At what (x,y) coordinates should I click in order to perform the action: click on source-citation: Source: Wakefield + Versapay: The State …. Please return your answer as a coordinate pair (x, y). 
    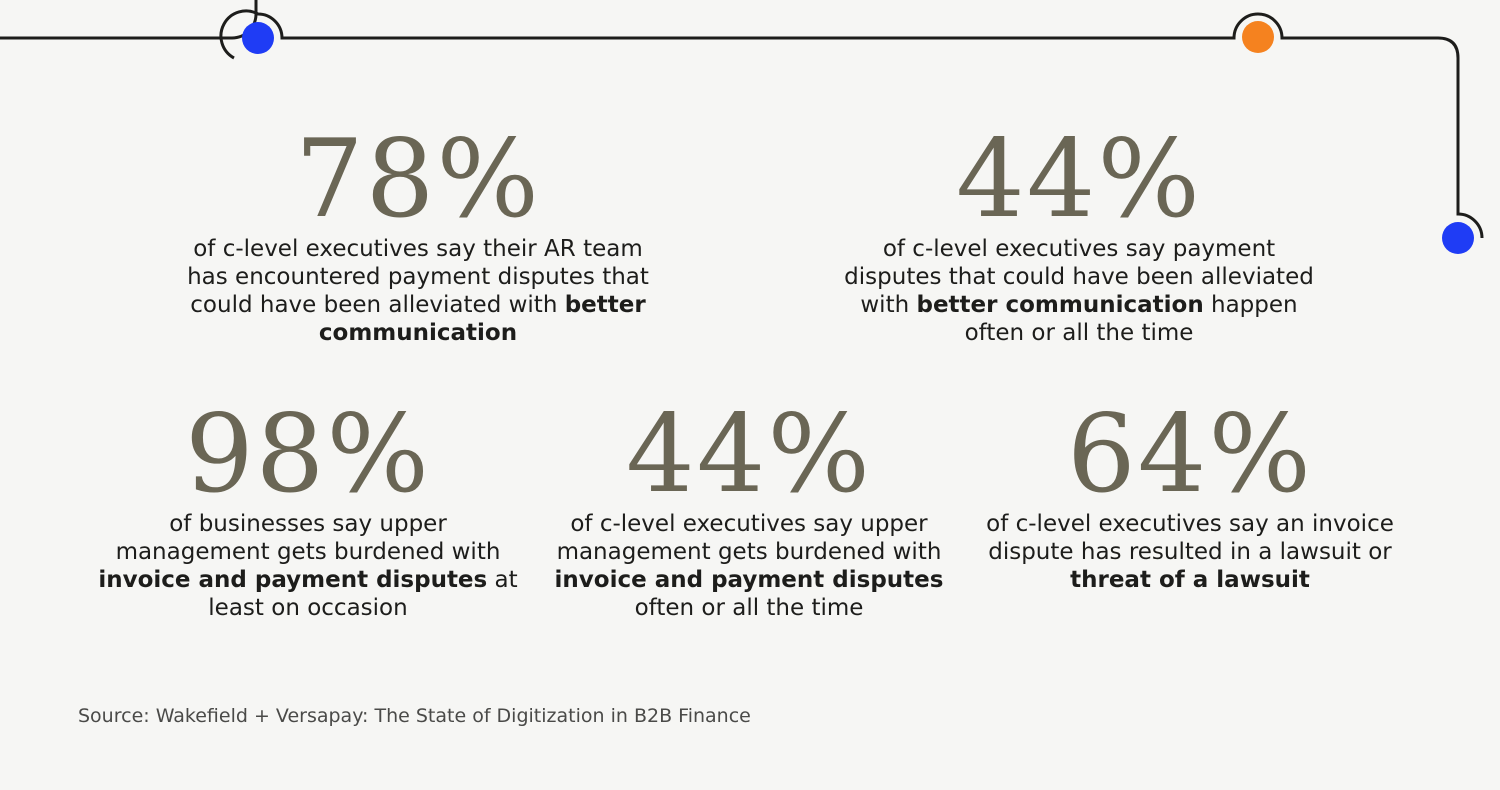
    Looking at the image, I should click on (414, 716).